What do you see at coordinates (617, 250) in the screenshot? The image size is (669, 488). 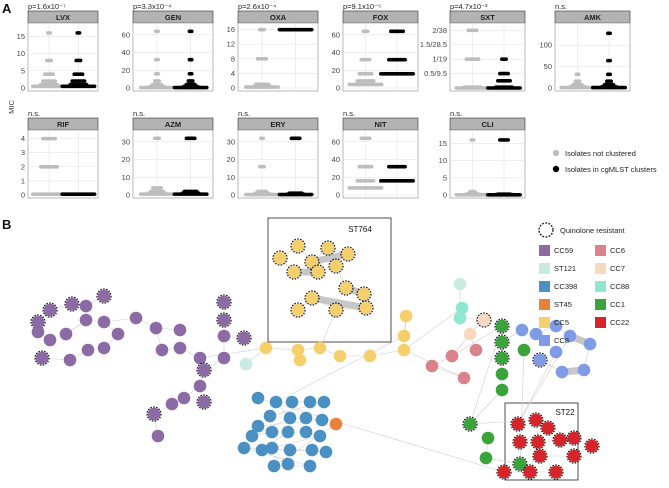 I see `legend-b-label: CC6` at bounding box center [617, 250].